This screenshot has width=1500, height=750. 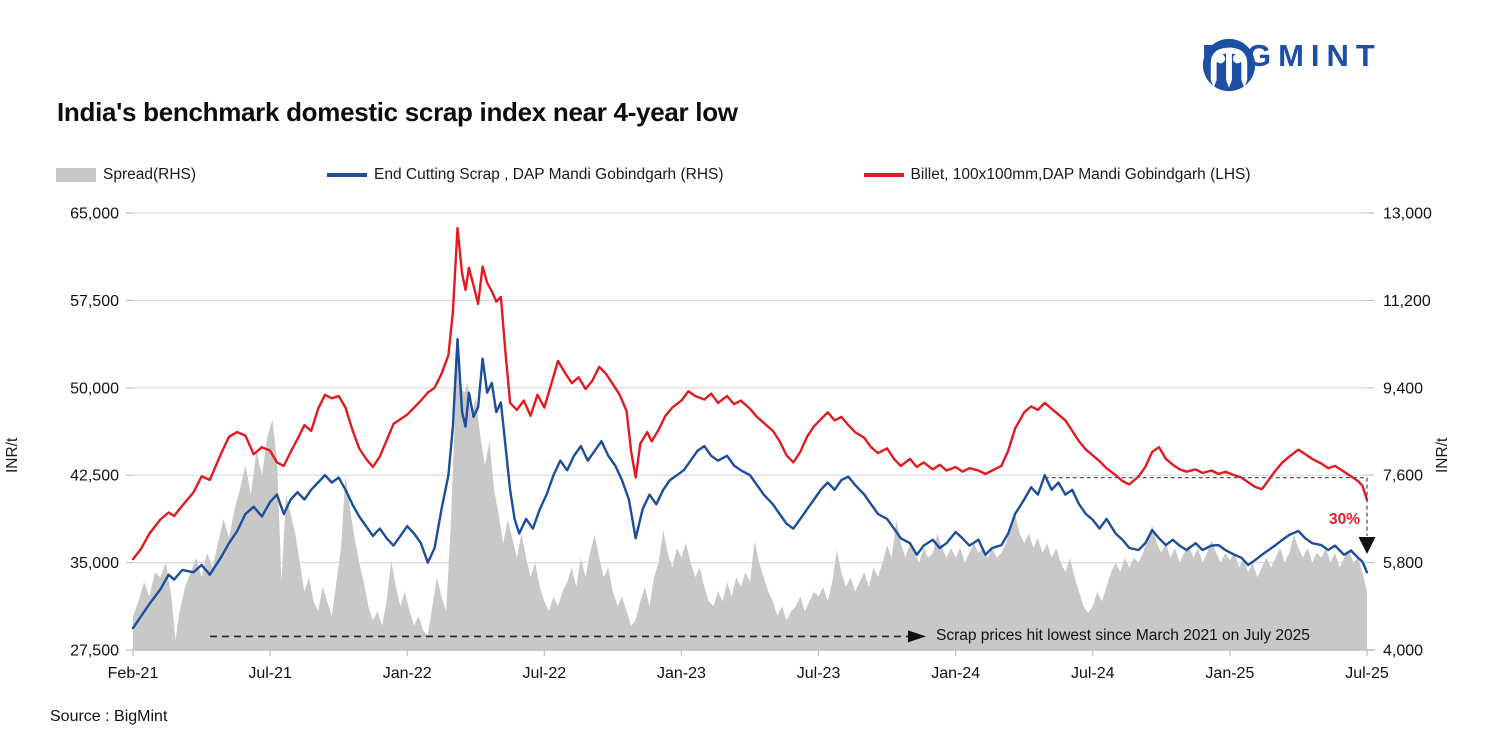 I want to click on lowest-note-arrowhead-icon, so click(x=917, y=636).